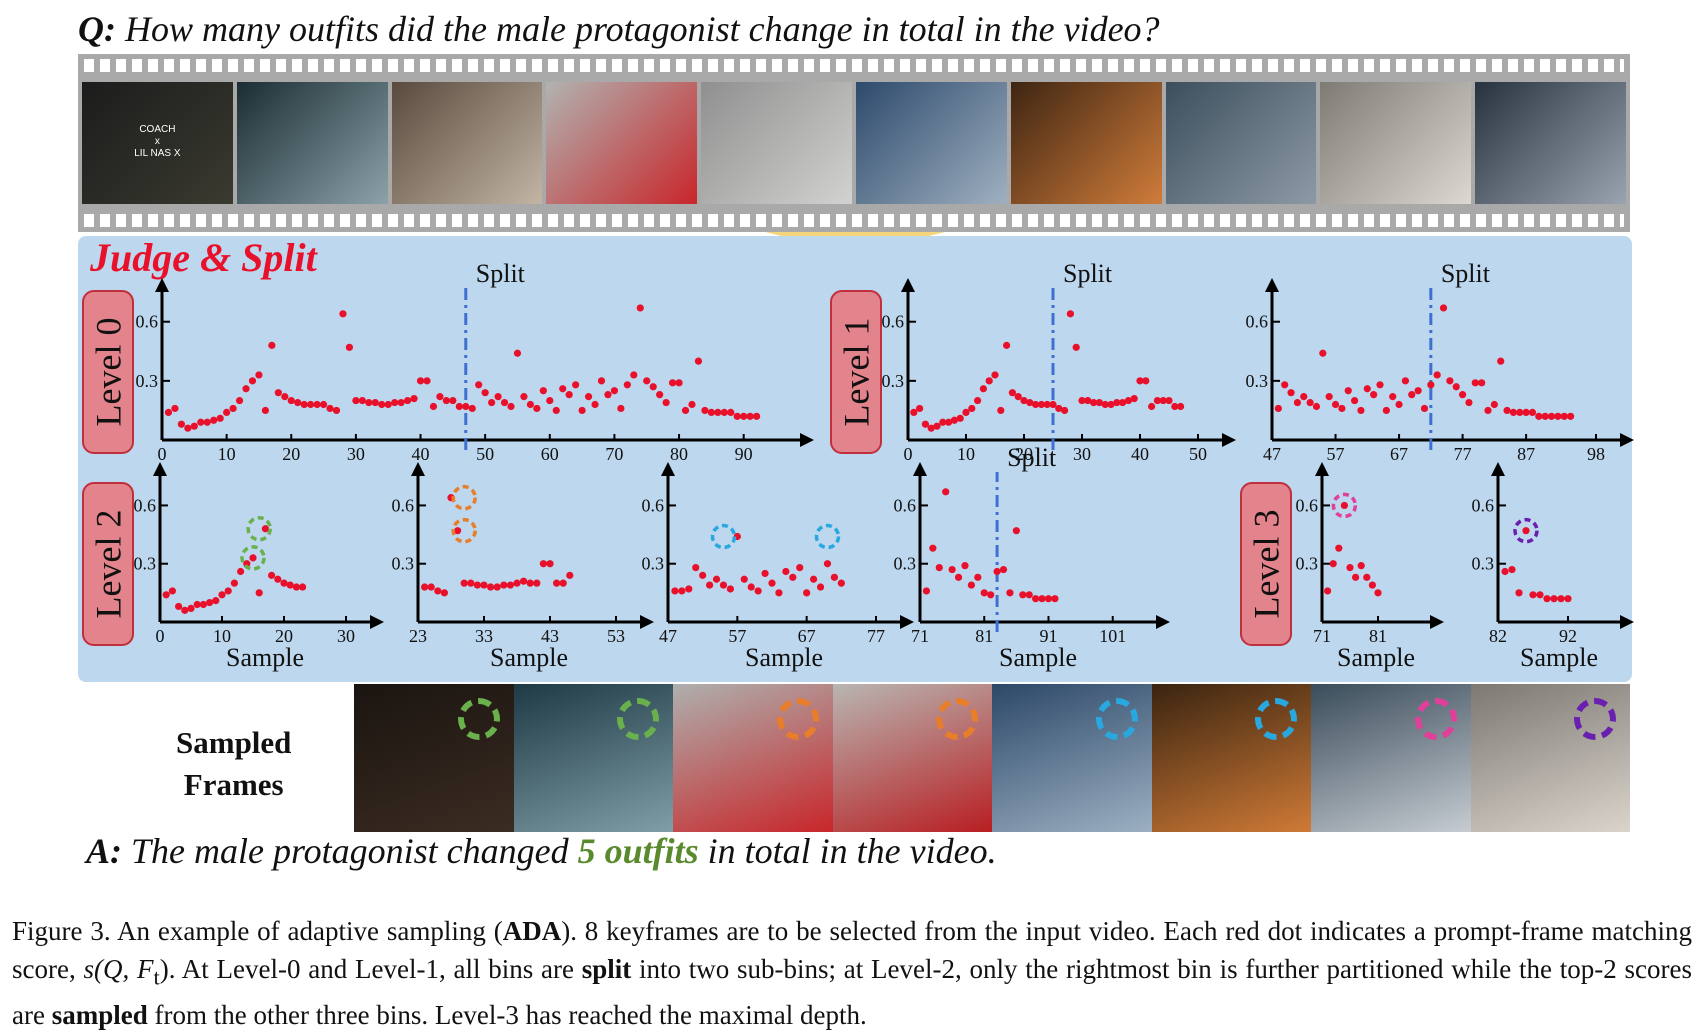 The height and width of the screenshot is (1034, 1702). I want to click on question-label: Q:, so click(97, 29).